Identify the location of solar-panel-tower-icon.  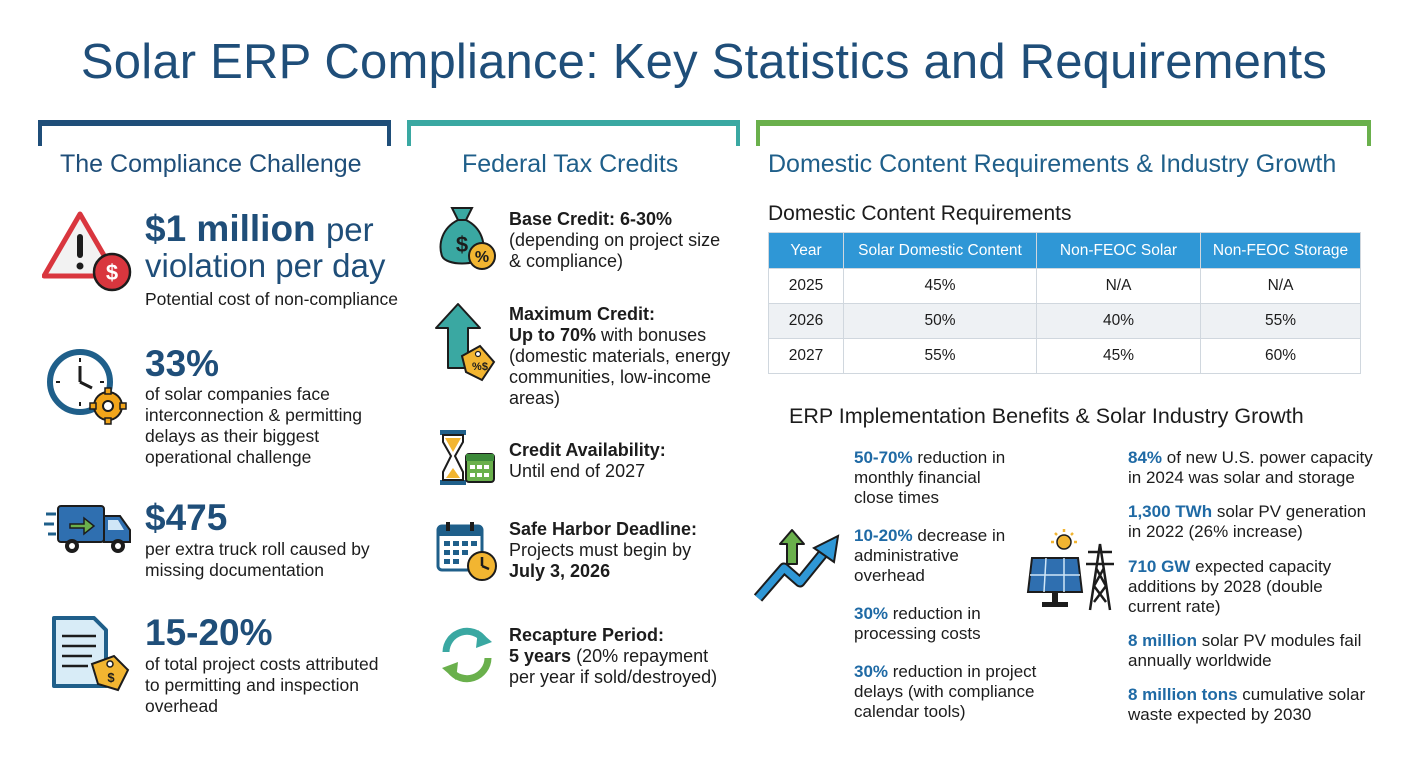
(1070, 570).